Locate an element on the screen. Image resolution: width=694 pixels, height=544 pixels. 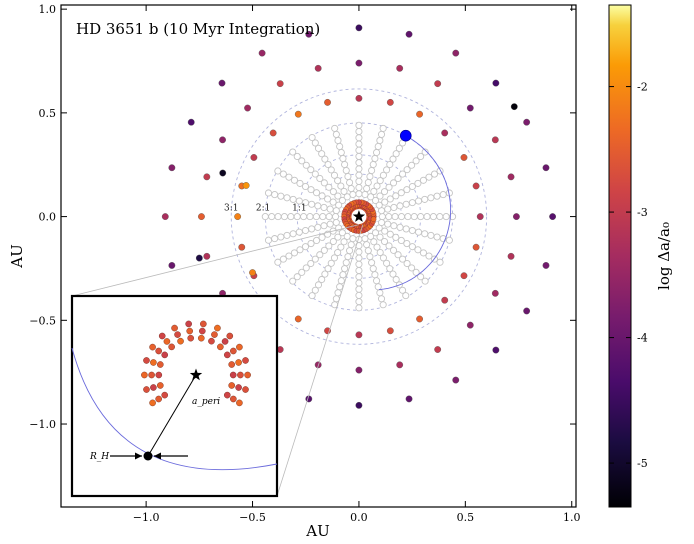
x-tick-label: 0.0 is located at coordinates (359, 517).